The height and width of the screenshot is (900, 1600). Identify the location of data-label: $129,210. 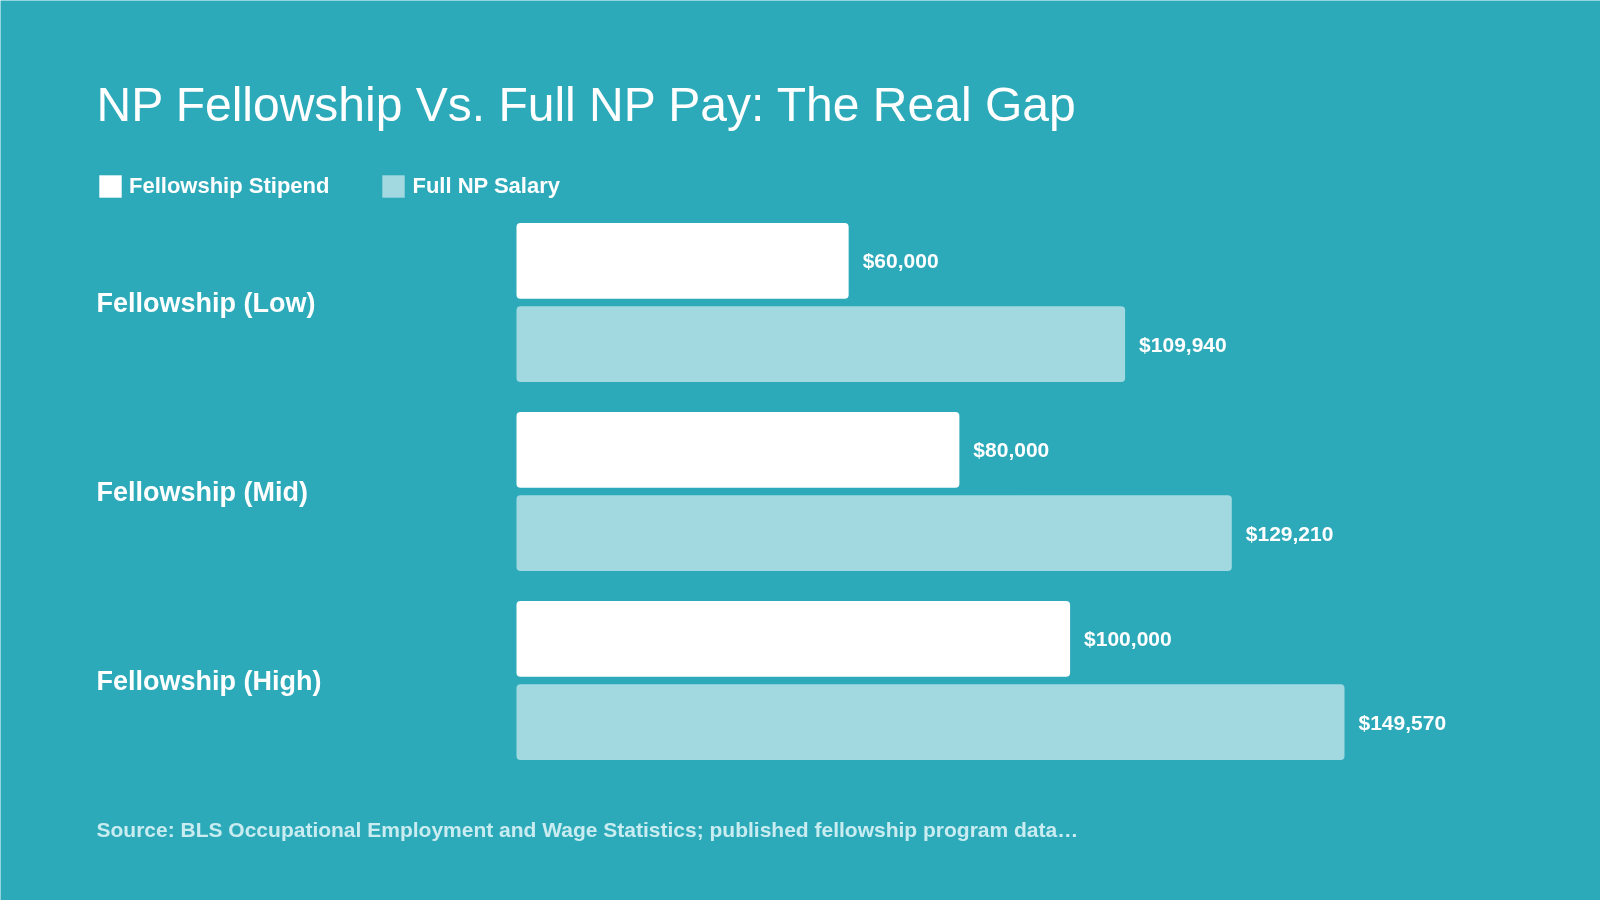
(1289, 533).